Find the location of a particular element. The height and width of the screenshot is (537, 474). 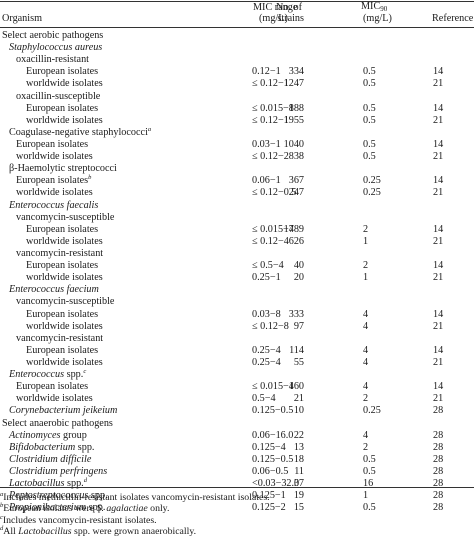

mic-range-cell: ≤ 0.12−4 is located at coordinates (270, 241).